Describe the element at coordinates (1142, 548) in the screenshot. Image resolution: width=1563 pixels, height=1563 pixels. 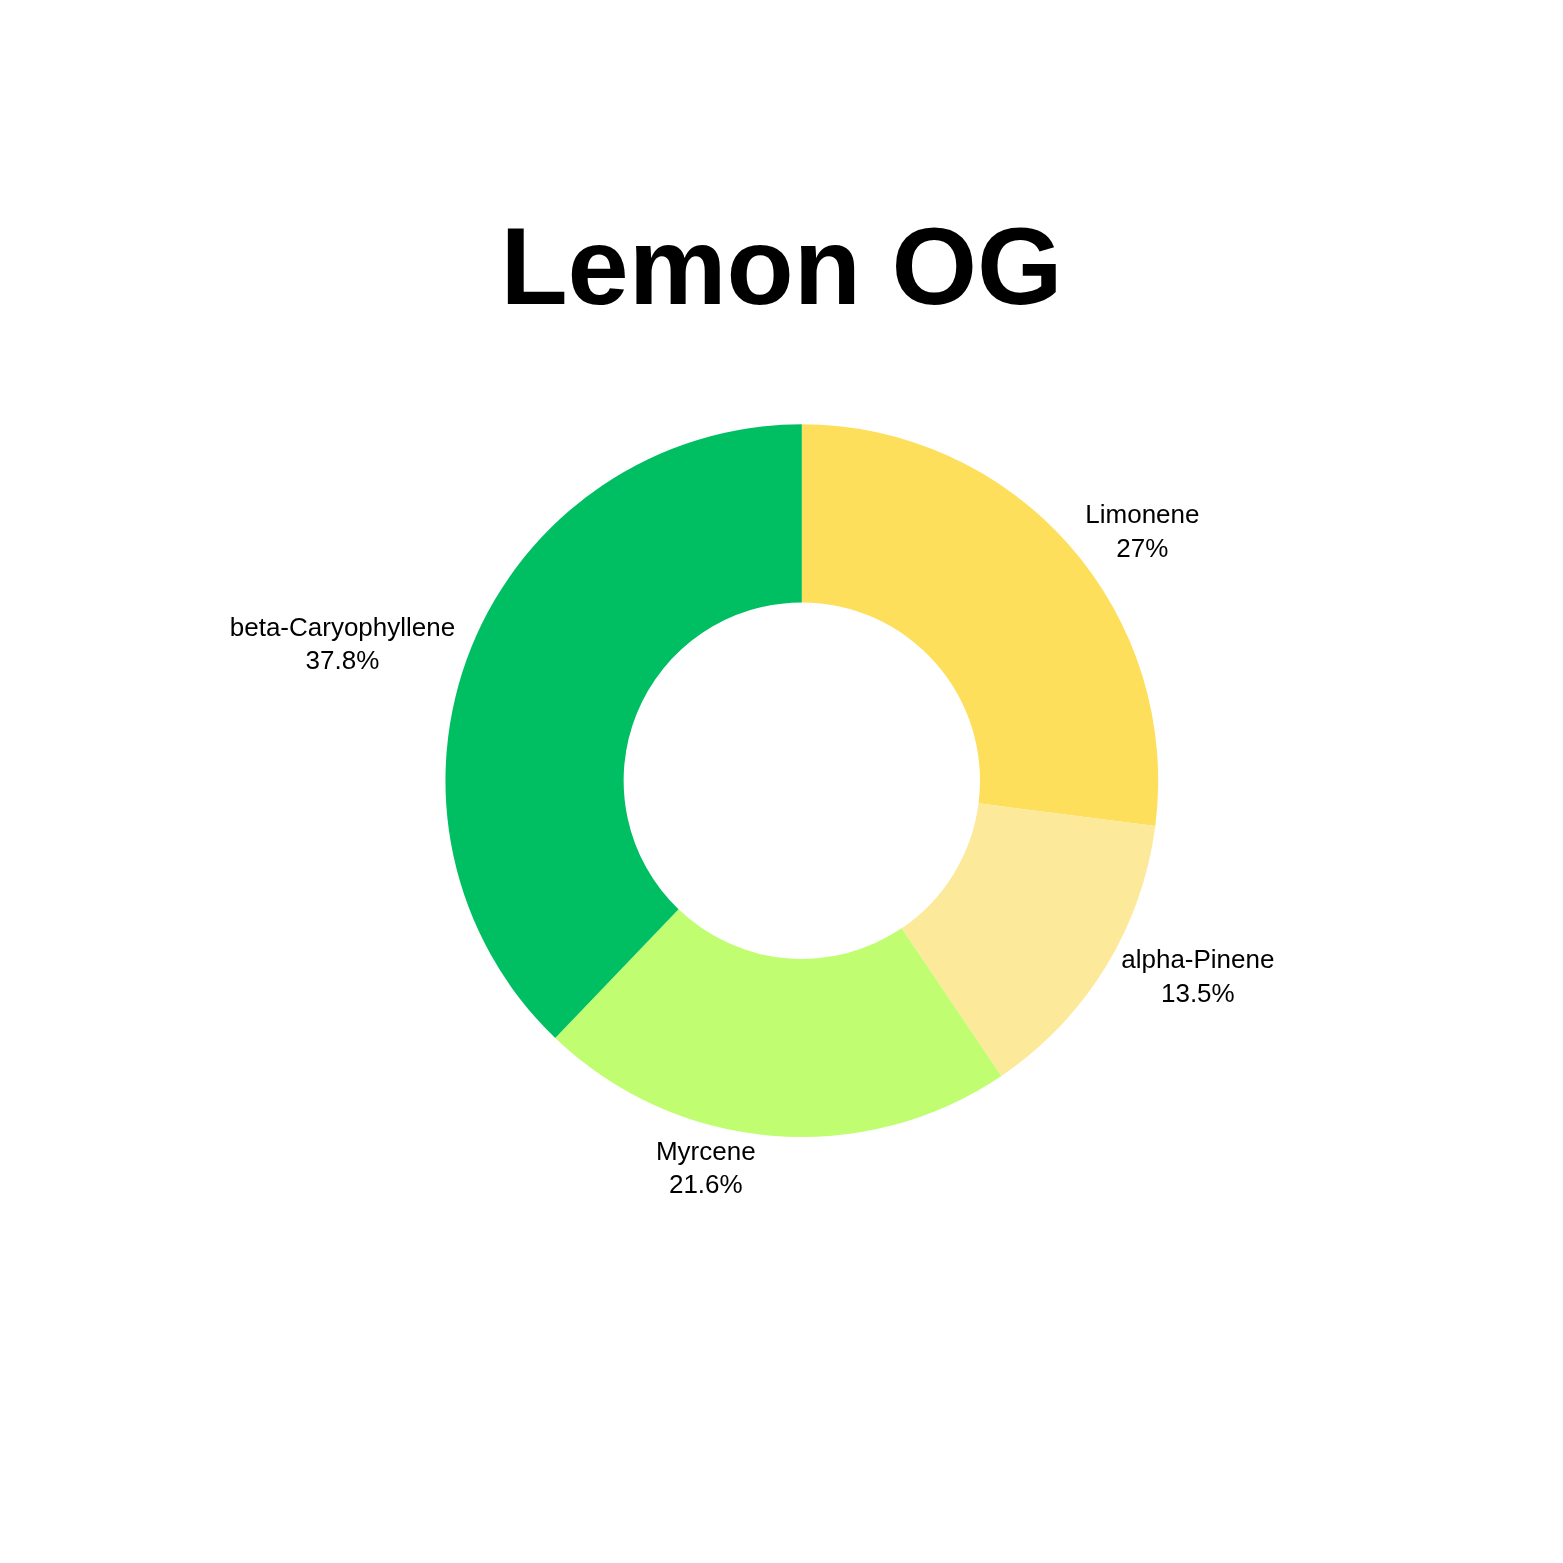
I see `data-label: 27%` at that location.